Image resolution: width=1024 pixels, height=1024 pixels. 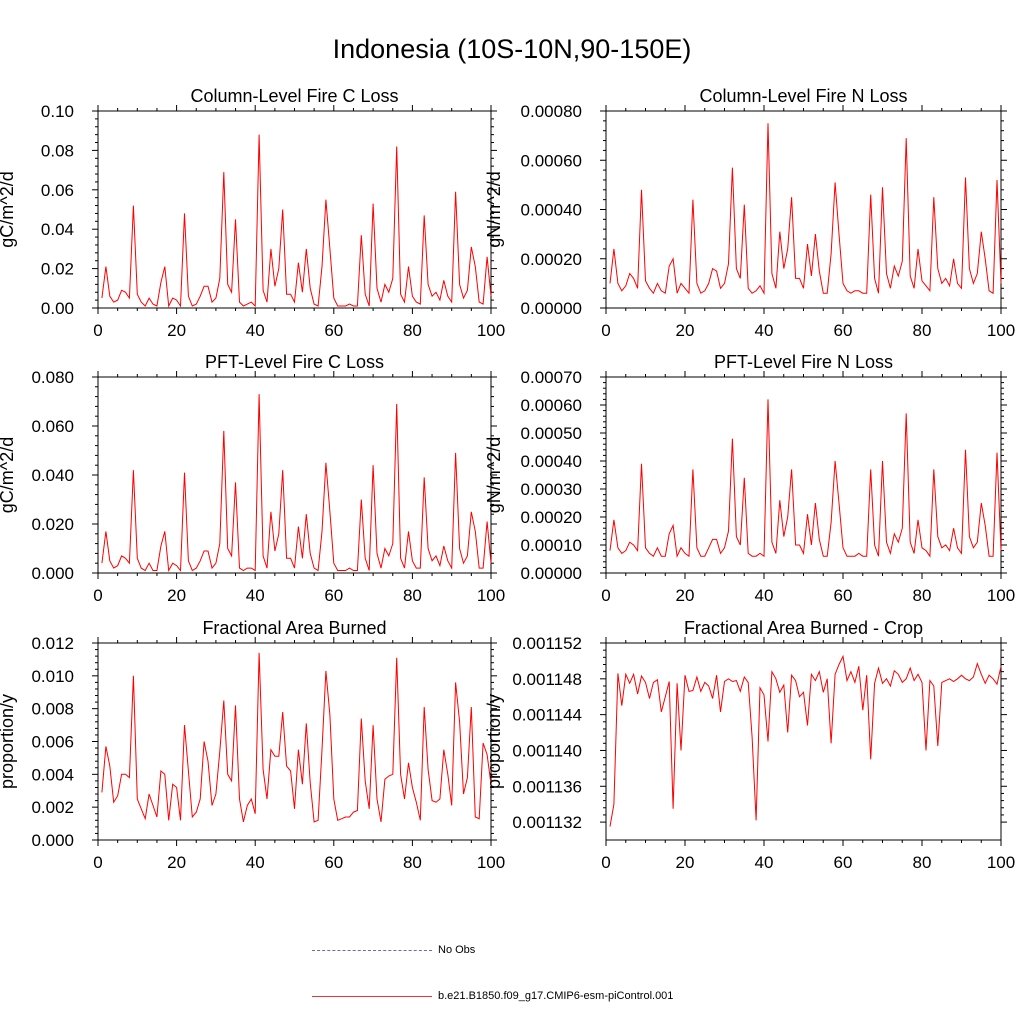 I want to click on y-tick-label: 0.010, so click(x=52, y=676).